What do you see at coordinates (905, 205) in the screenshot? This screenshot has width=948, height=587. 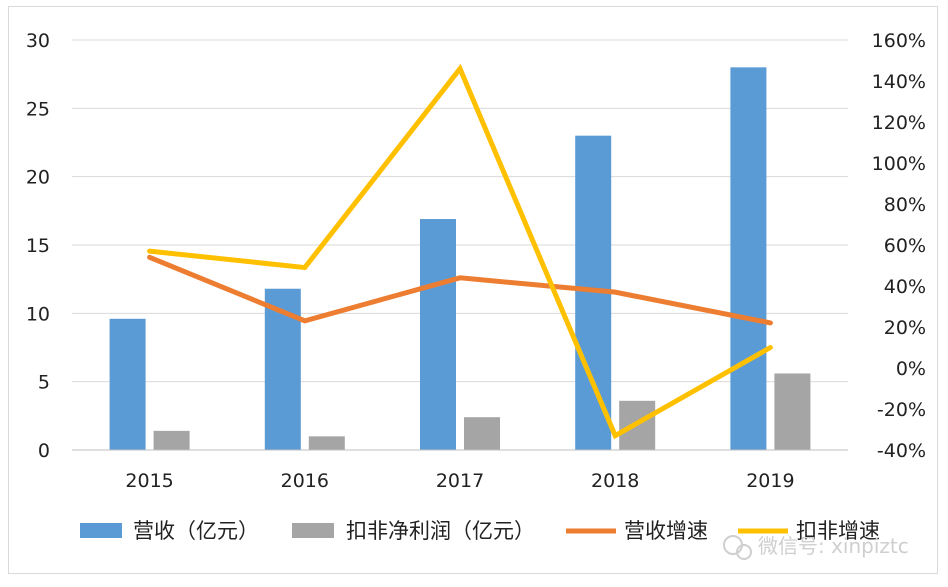 I see `right-tick-label: 80%` at bounding box center [905, 205].